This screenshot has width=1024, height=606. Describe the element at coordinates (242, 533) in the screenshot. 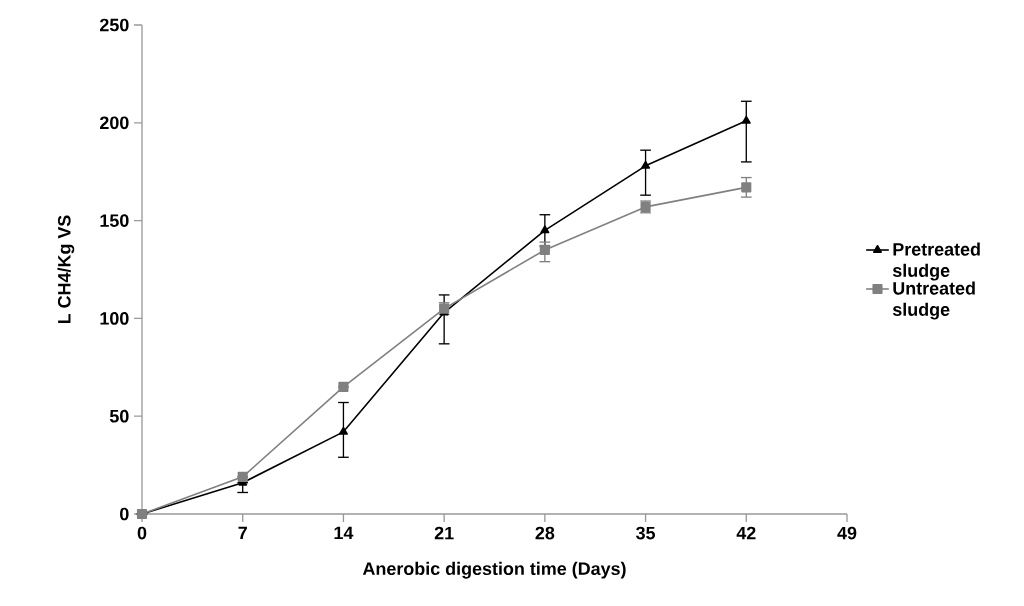

I see `x-tick-label: 7` at that location.